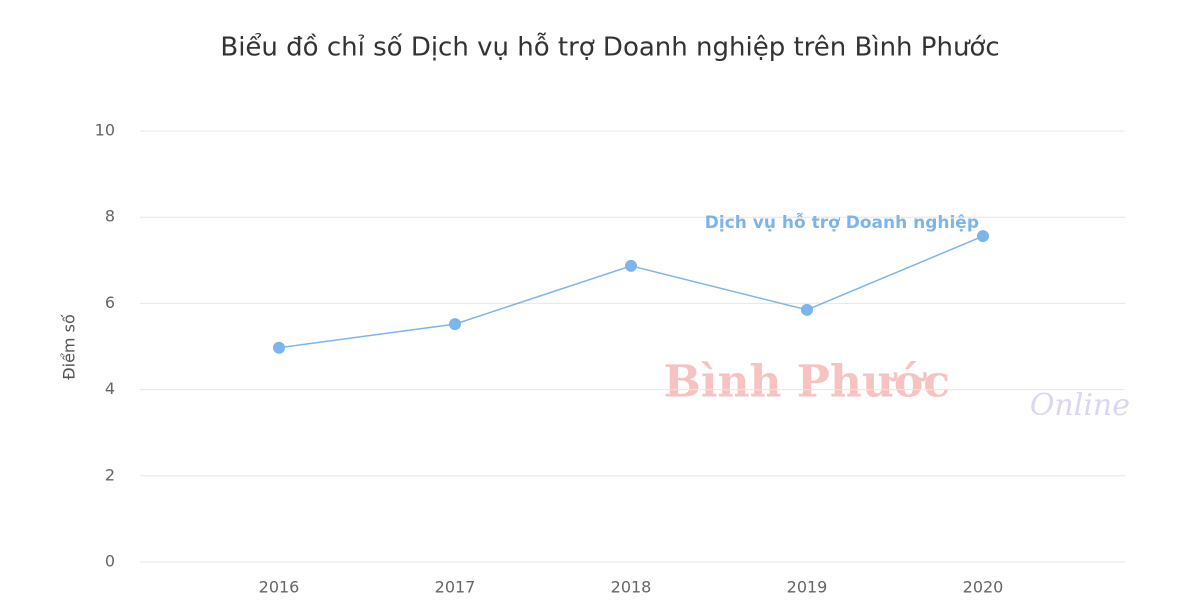 This screenshot has height=614, width=1200. I want to click on x-tick-label: 2020, so click(983, 587).